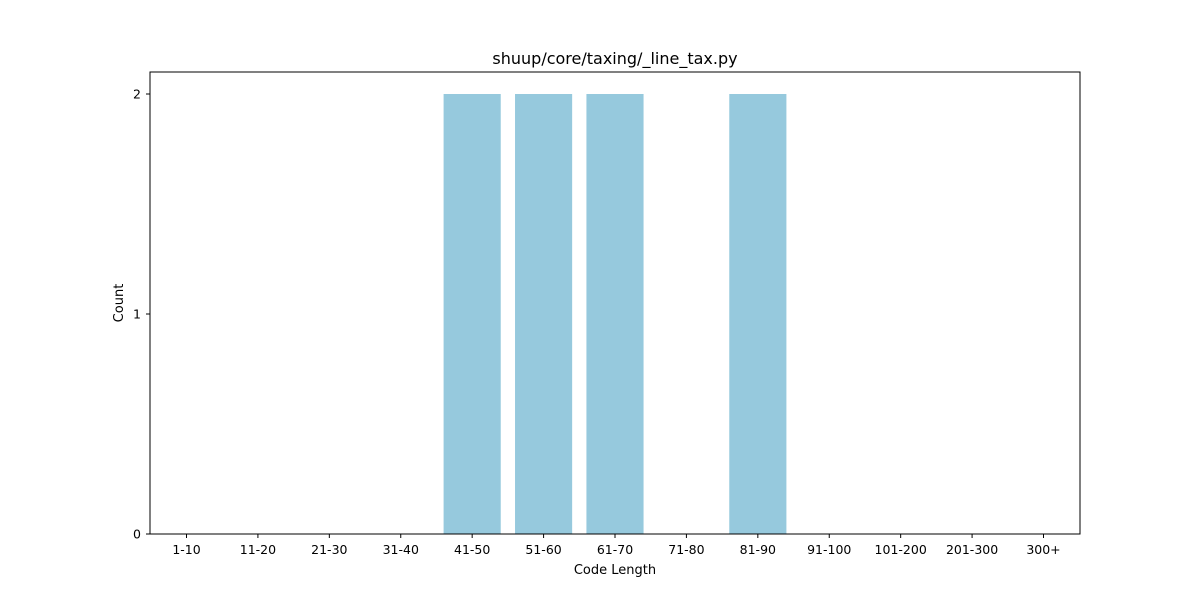 The height and width of the screenshot is (600, 1200). What do you see at coordinates (543, 549) in the screenshot?
I see `x-tick-label: 51-60` at bounding box center [543, 549].